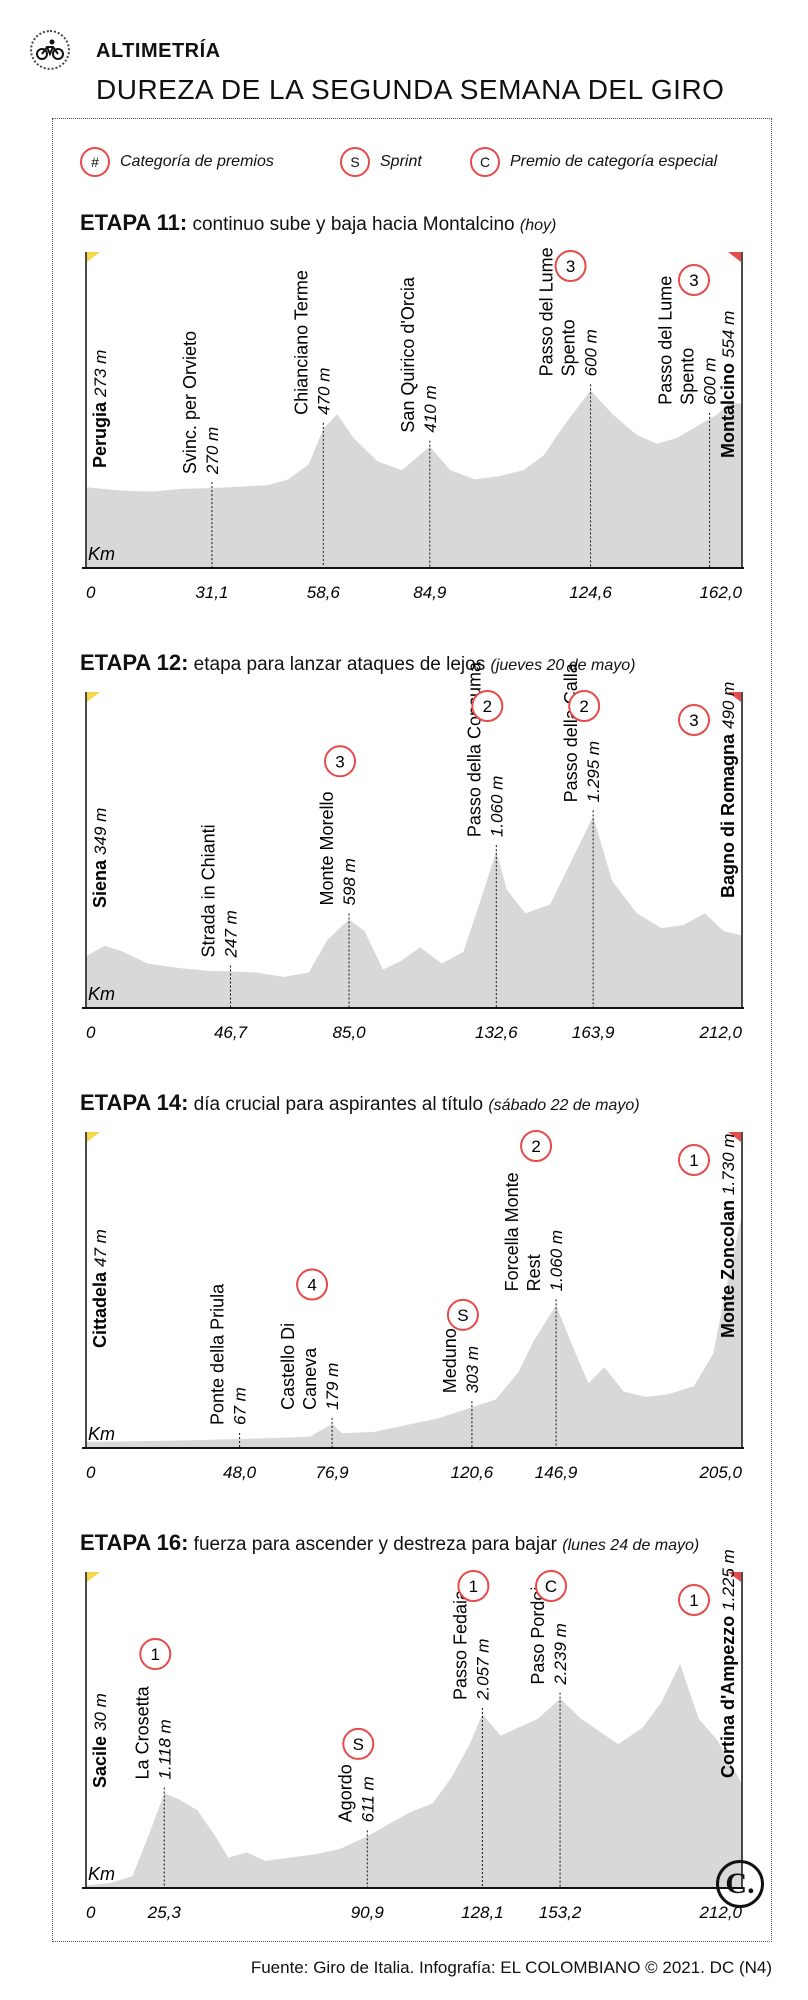  Describe the element at coordinates (496, 1032) in the screenshot. I see `x-tick-label: 132,6` at that location.